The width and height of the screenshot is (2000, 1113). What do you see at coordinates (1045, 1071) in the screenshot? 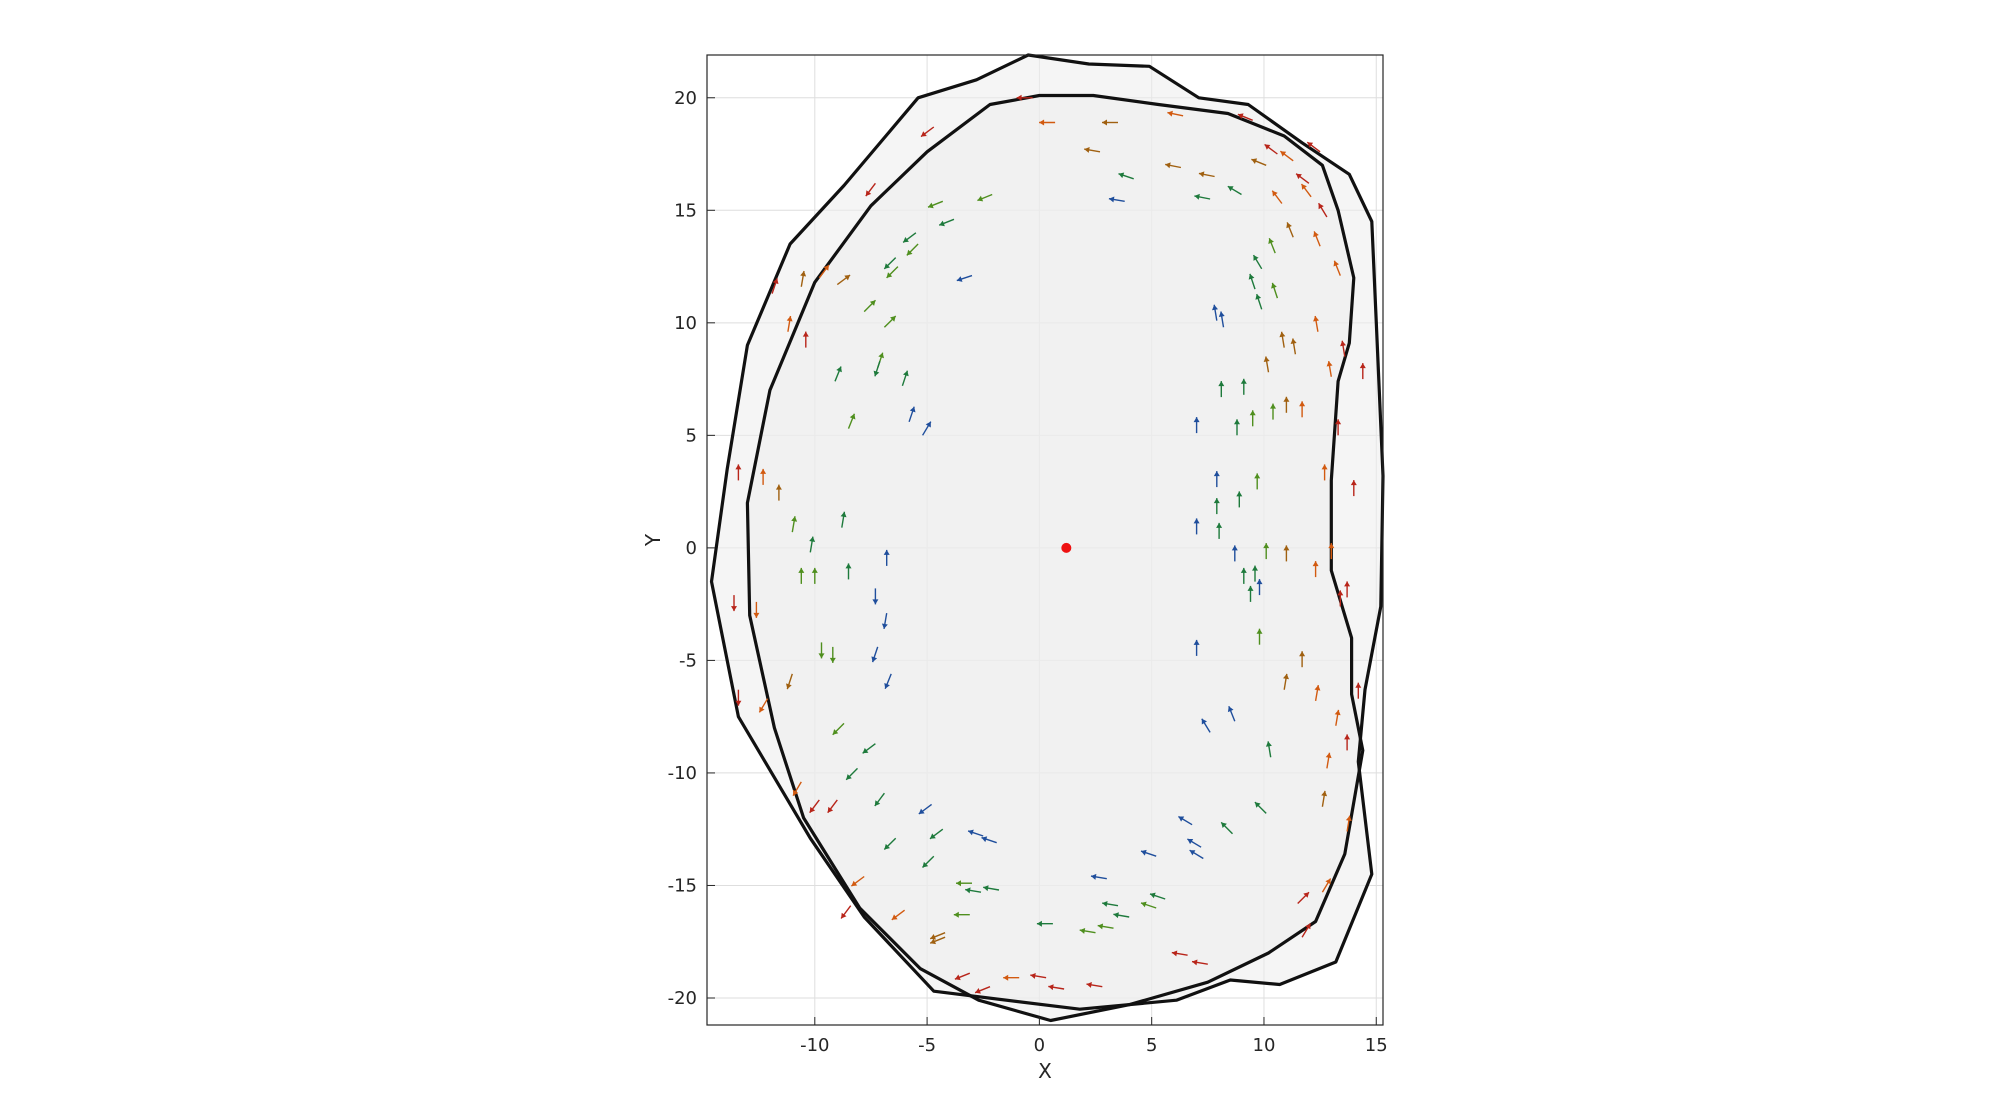
I see `x-axis-label: X` at bounding box center [1045, 1071].